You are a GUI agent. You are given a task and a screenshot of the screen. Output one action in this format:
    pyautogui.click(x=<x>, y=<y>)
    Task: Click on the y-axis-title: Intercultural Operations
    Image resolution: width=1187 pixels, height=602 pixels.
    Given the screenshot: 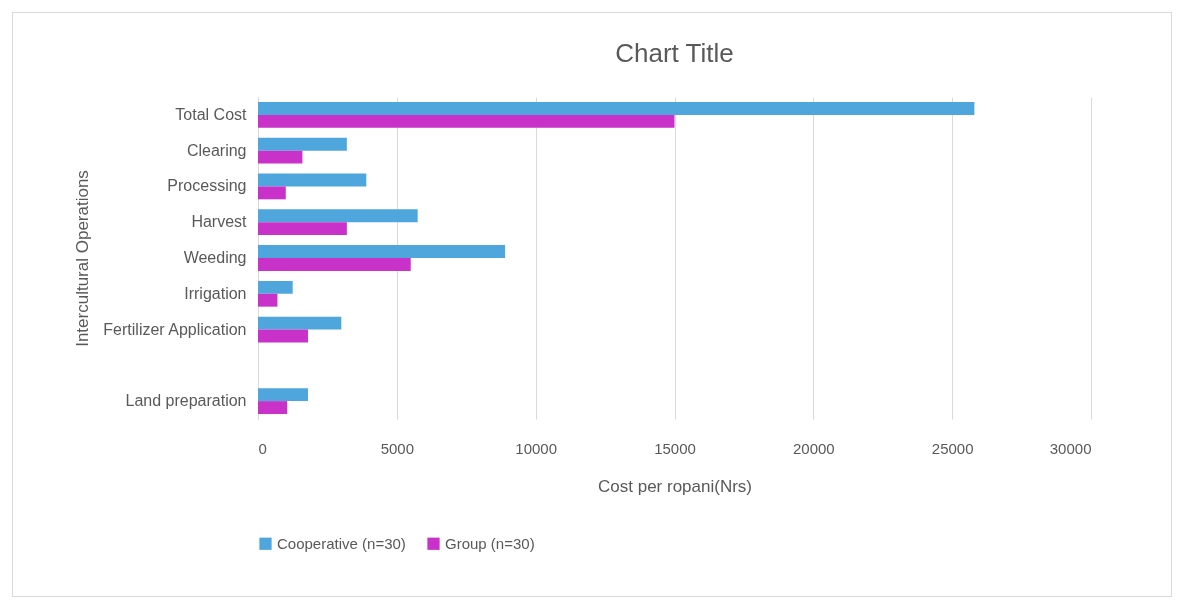 What is the action you would take?
    pyautogui.click(x=83, y=258)
    